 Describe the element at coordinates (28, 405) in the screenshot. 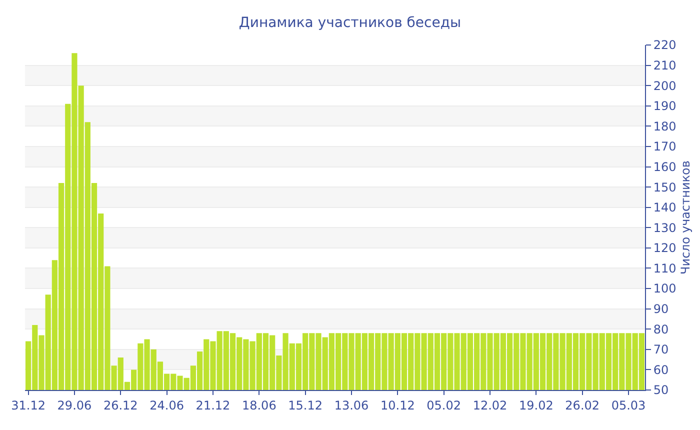

I see `x-tick-label: 31.12` at that location.